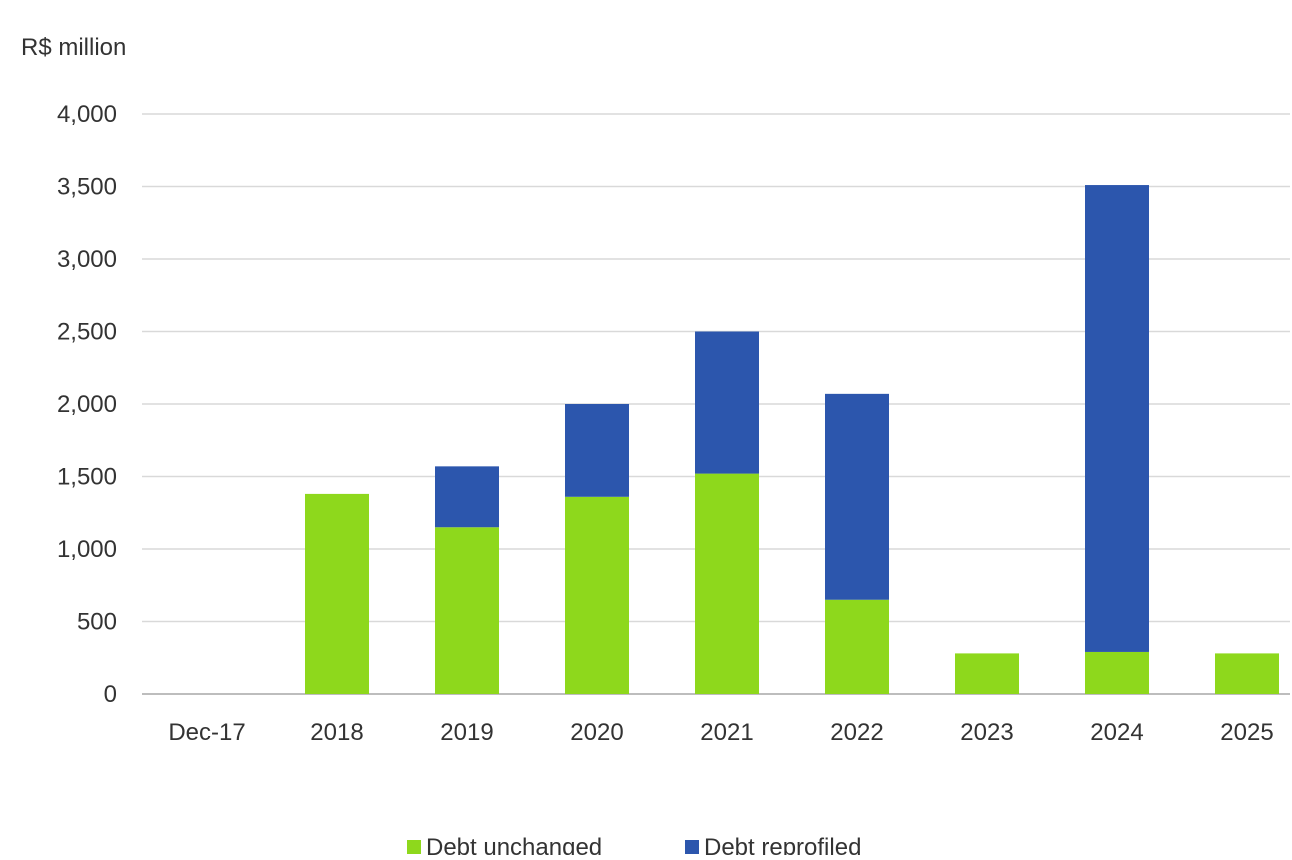  Describe the element at coordinates (634, 847) in the screenshot. I see `legend: Debt unchanged Debt reprofiled` at that location.